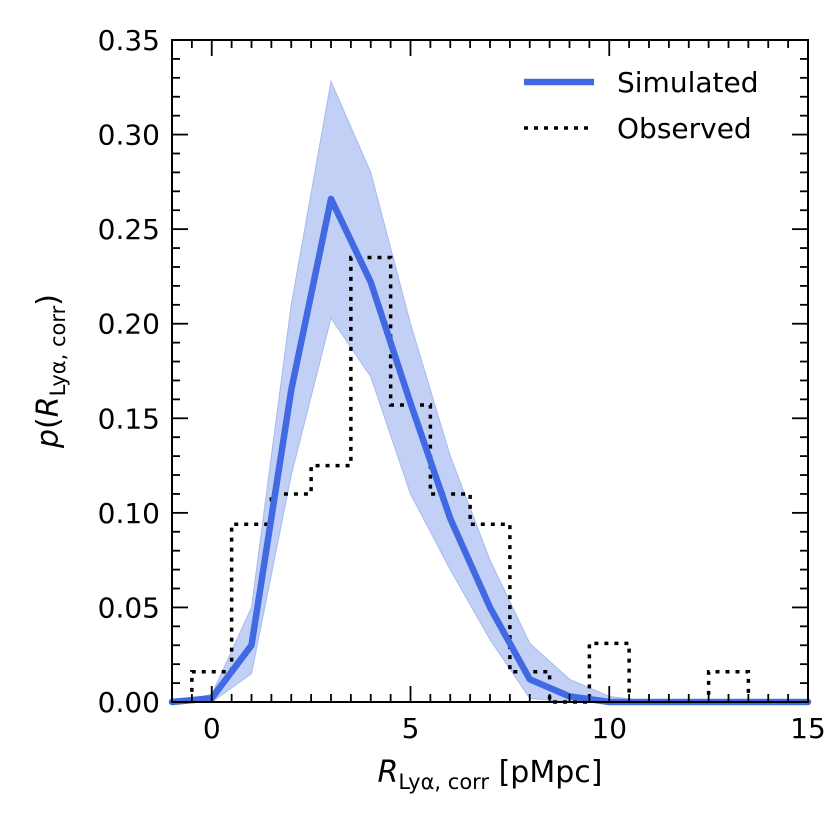 The width and height of the screenshot is (830, 830). Describe the element at coordinates (50, 371) in the screenshot. I see `y-axis-label: p(RLyα, corr)` at that location.